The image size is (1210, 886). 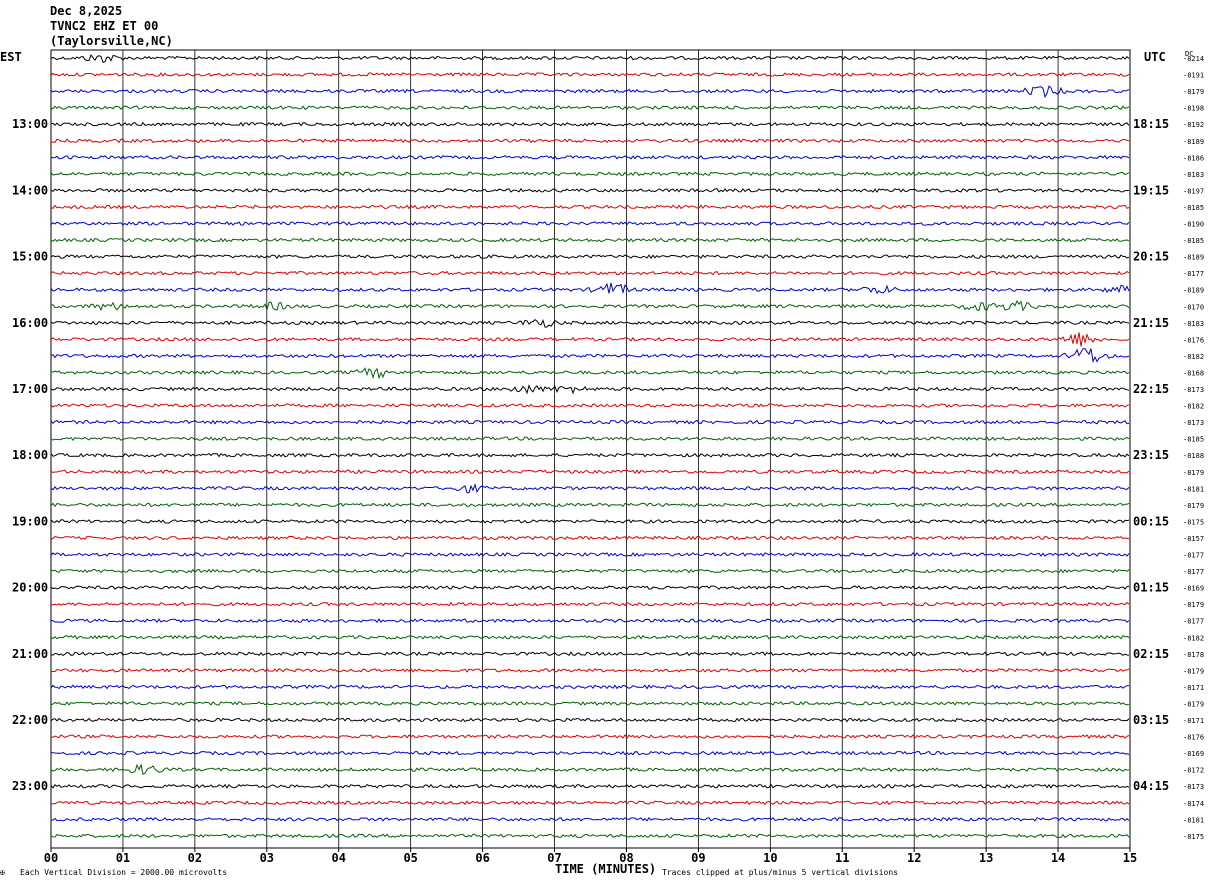 I want to click on left-hour-label: 22:00, so click(x=30, y=720).